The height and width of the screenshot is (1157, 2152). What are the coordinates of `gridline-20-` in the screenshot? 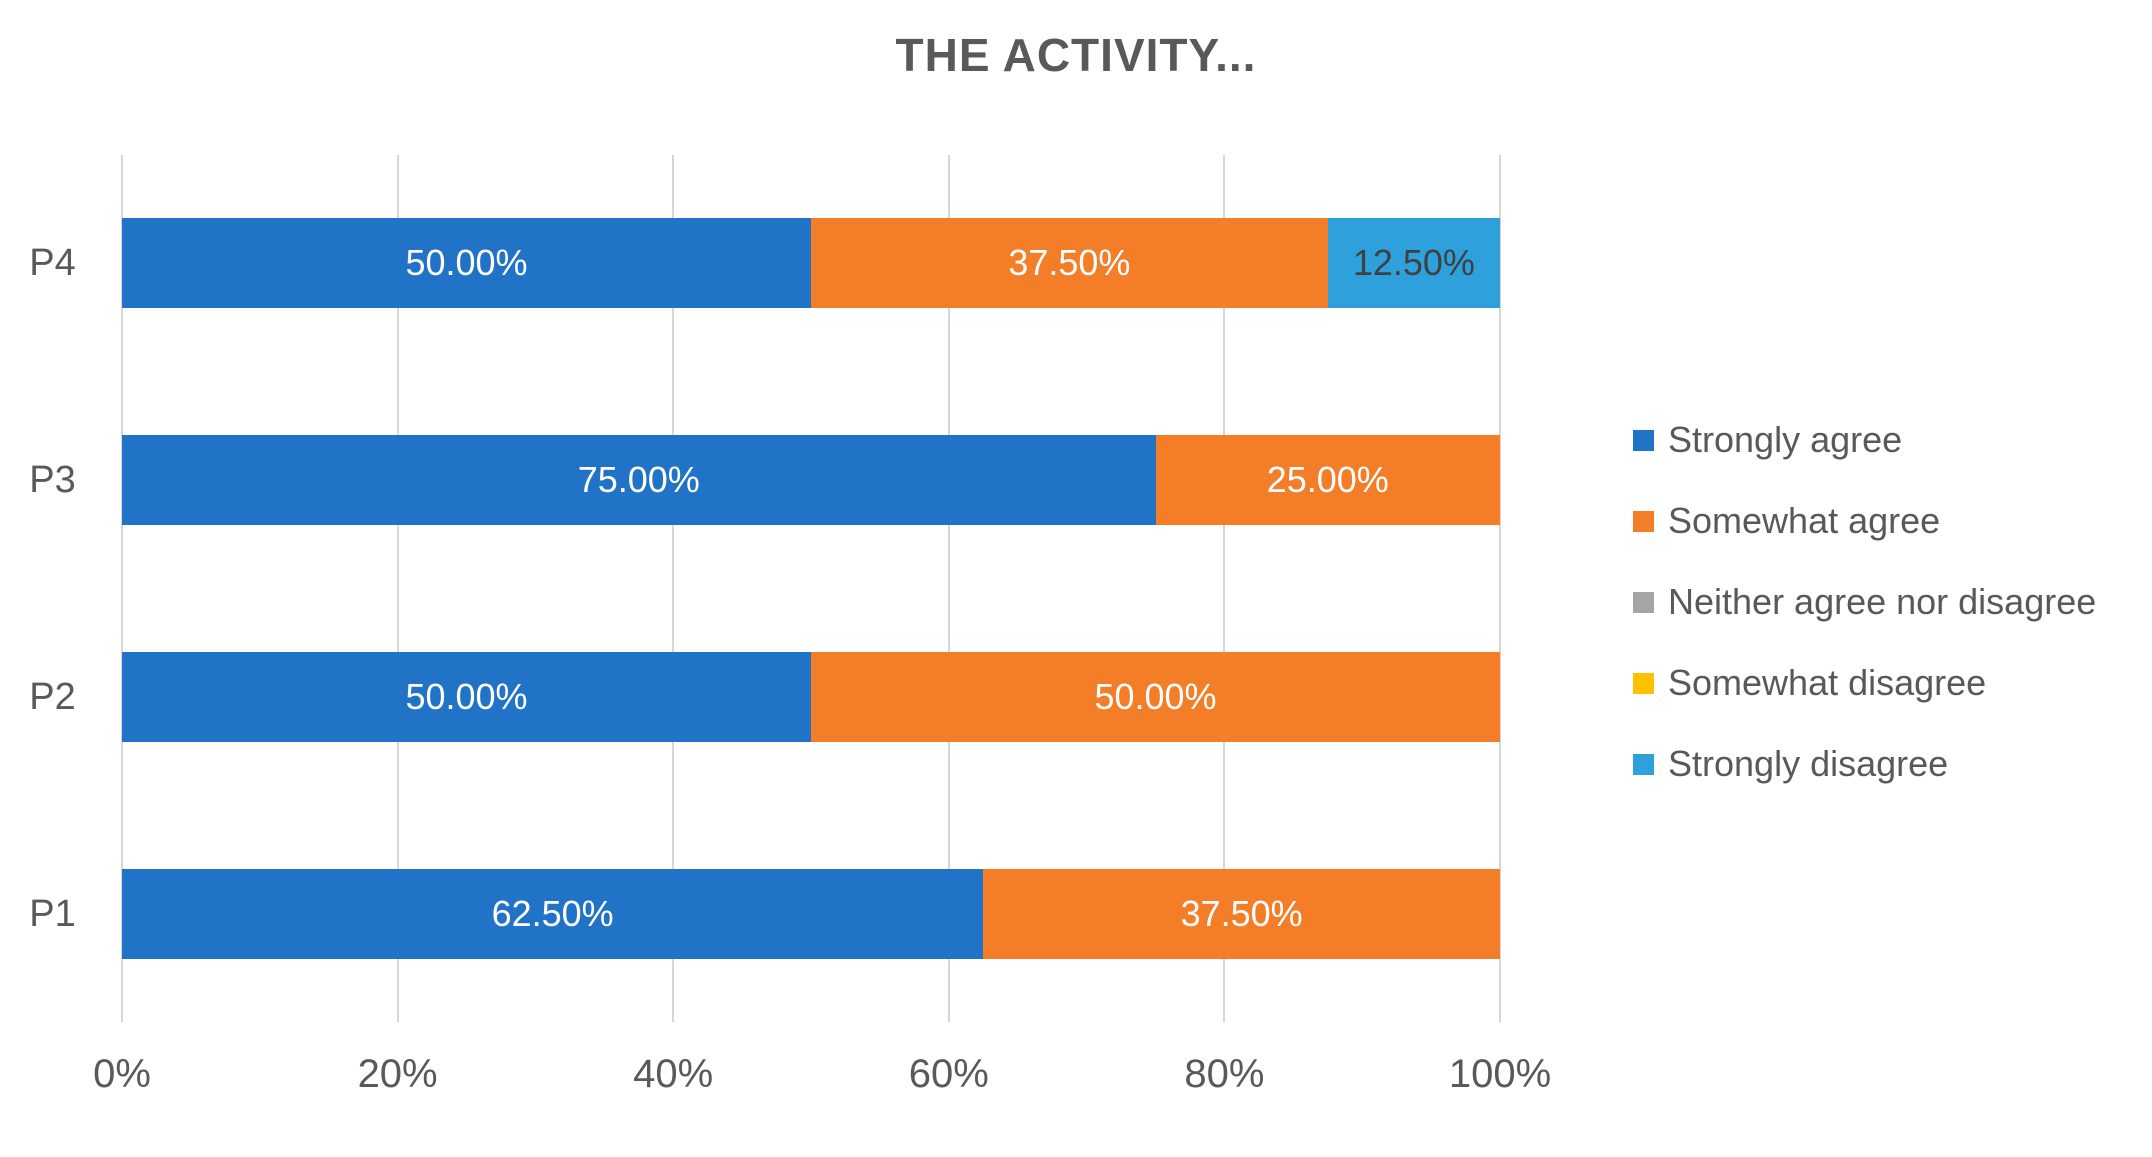 It's located at (397, 588).